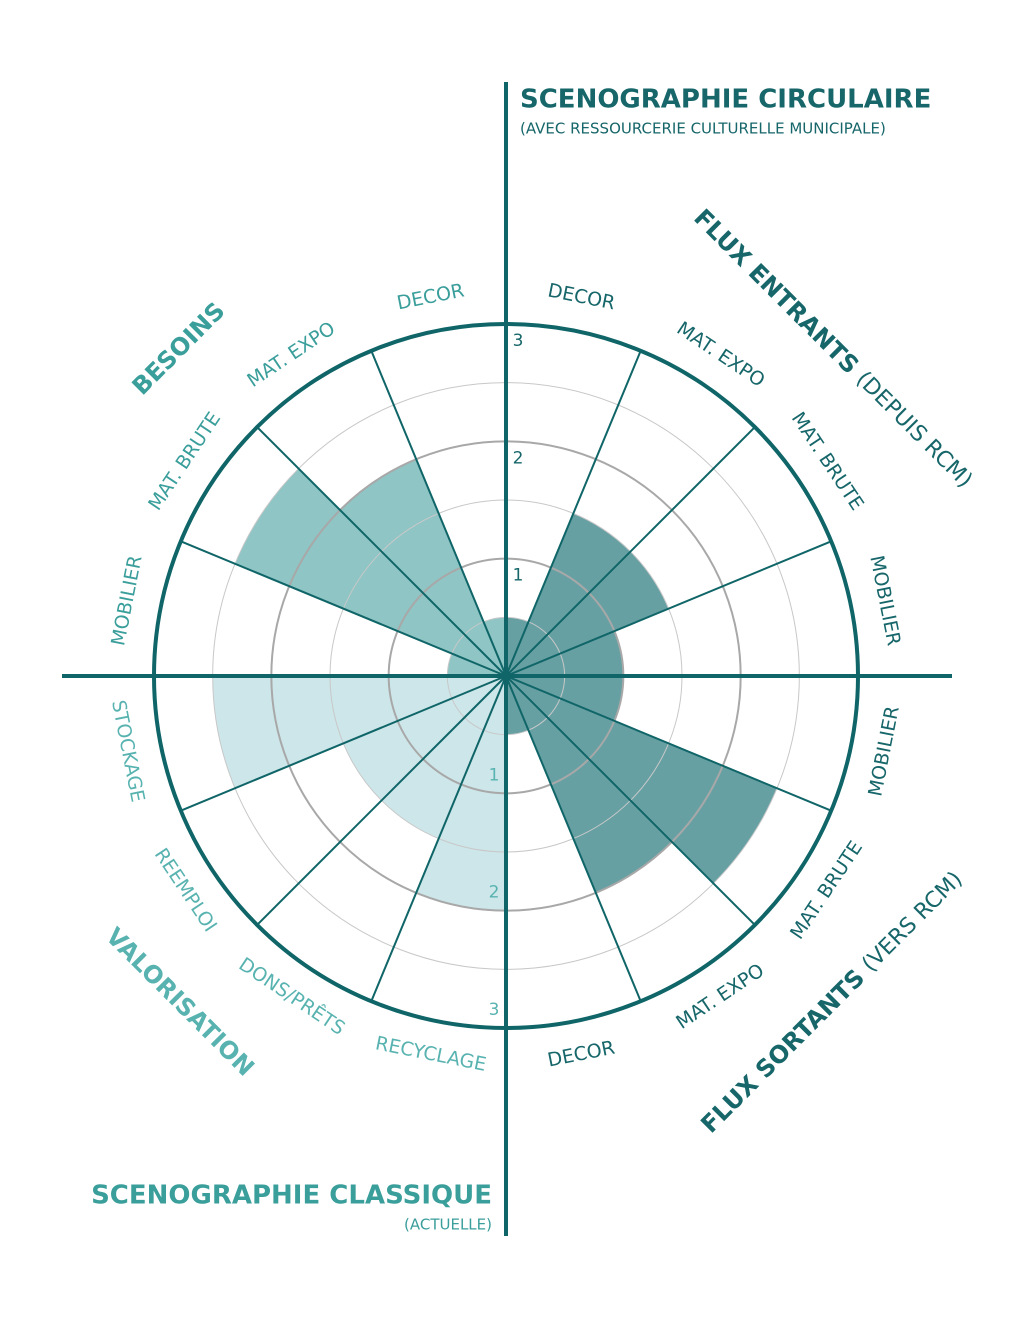 The height and width of the screenshot is (1320, 1012). I want to click on group-note: (DEPUIS RCM), so click(914, 430).